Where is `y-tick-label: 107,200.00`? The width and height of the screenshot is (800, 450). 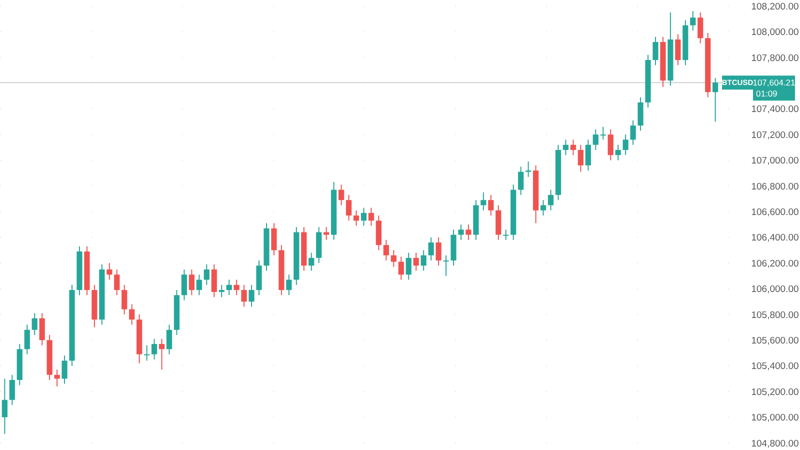
y-tick-label: 107,200.00 is located at coordinates (775, 135).